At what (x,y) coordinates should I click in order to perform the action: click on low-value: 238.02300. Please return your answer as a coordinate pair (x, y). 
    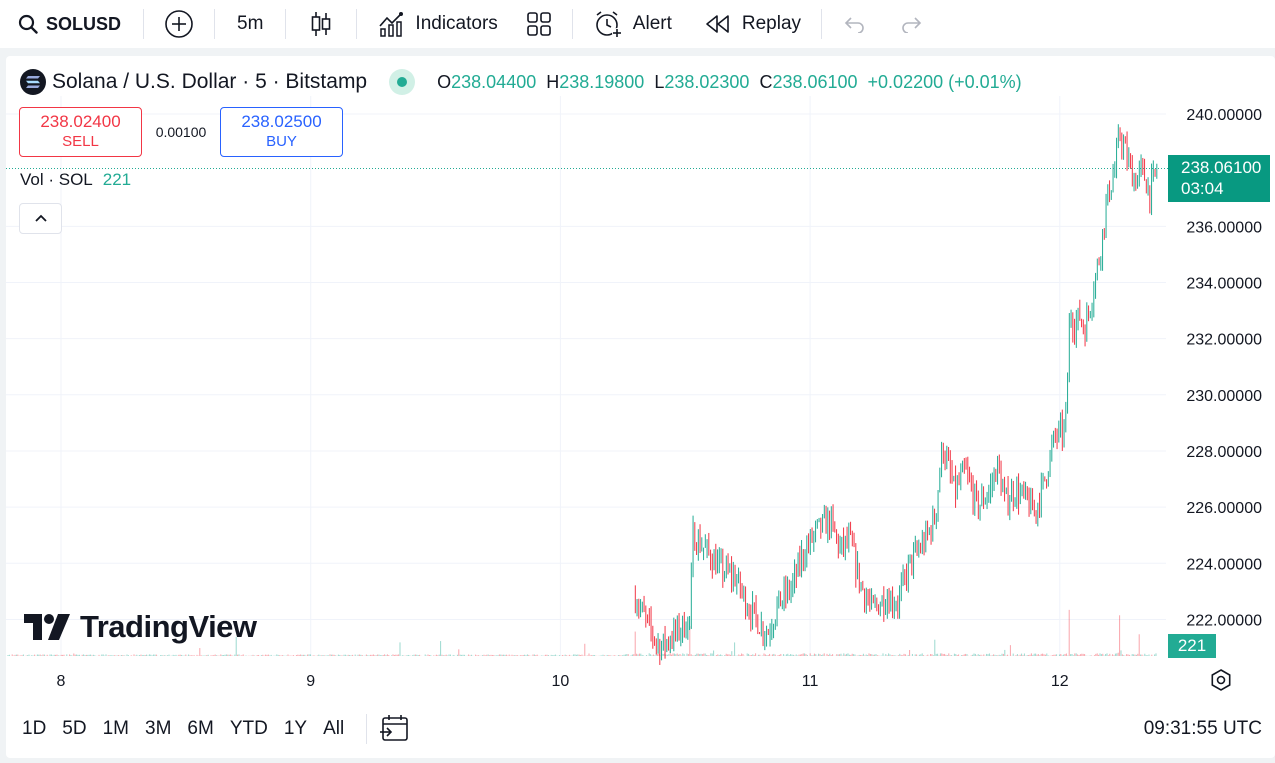
    Looking at the image, I should click on (707, 81).